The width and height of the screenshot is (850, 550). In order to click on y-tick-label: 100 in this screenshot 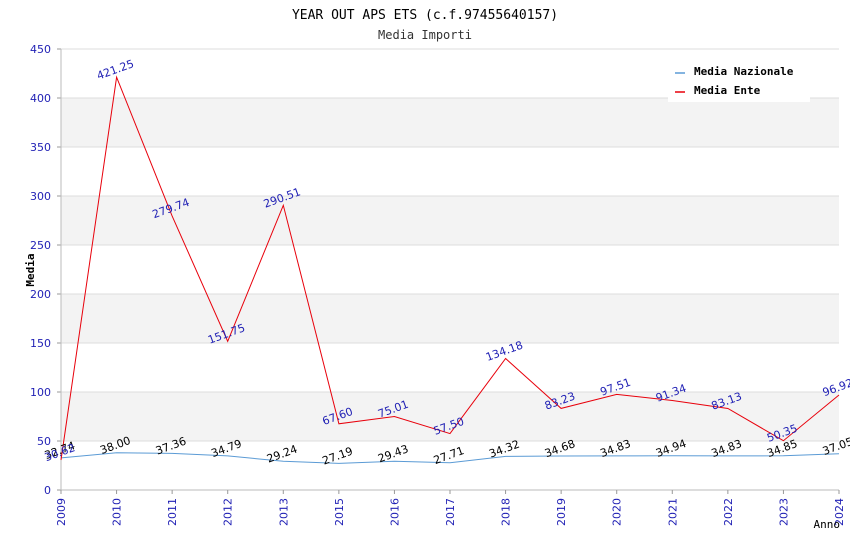, I will do `click(40, 392)`.